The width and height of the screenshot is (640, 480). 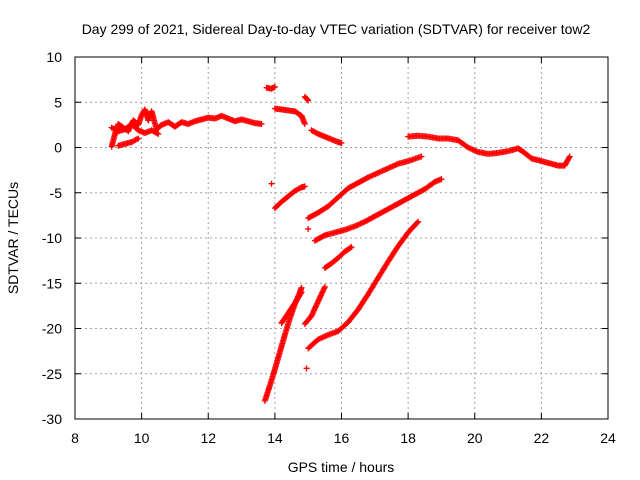 What do you see at coordinates (52, 283) in the screenshot?
I see `y-tick-label: -15` at bounding box center [52, 283].